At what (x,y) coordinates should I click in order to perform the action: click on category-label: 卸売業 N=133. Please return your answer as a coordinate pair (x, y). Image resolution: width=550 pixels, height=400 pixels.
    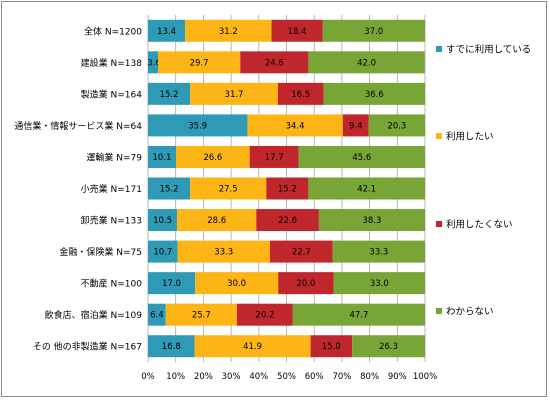
    Looking at the image, I should click on (111, 221).